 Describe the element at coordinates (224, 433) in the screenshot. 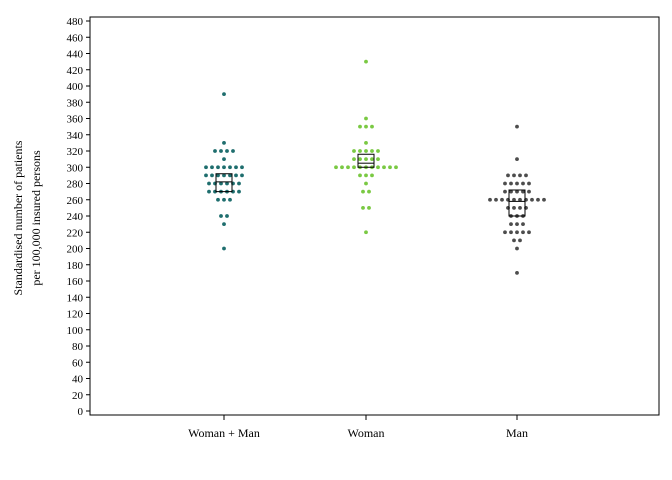

I see `x-tick-label: Woman + Man` at that location.